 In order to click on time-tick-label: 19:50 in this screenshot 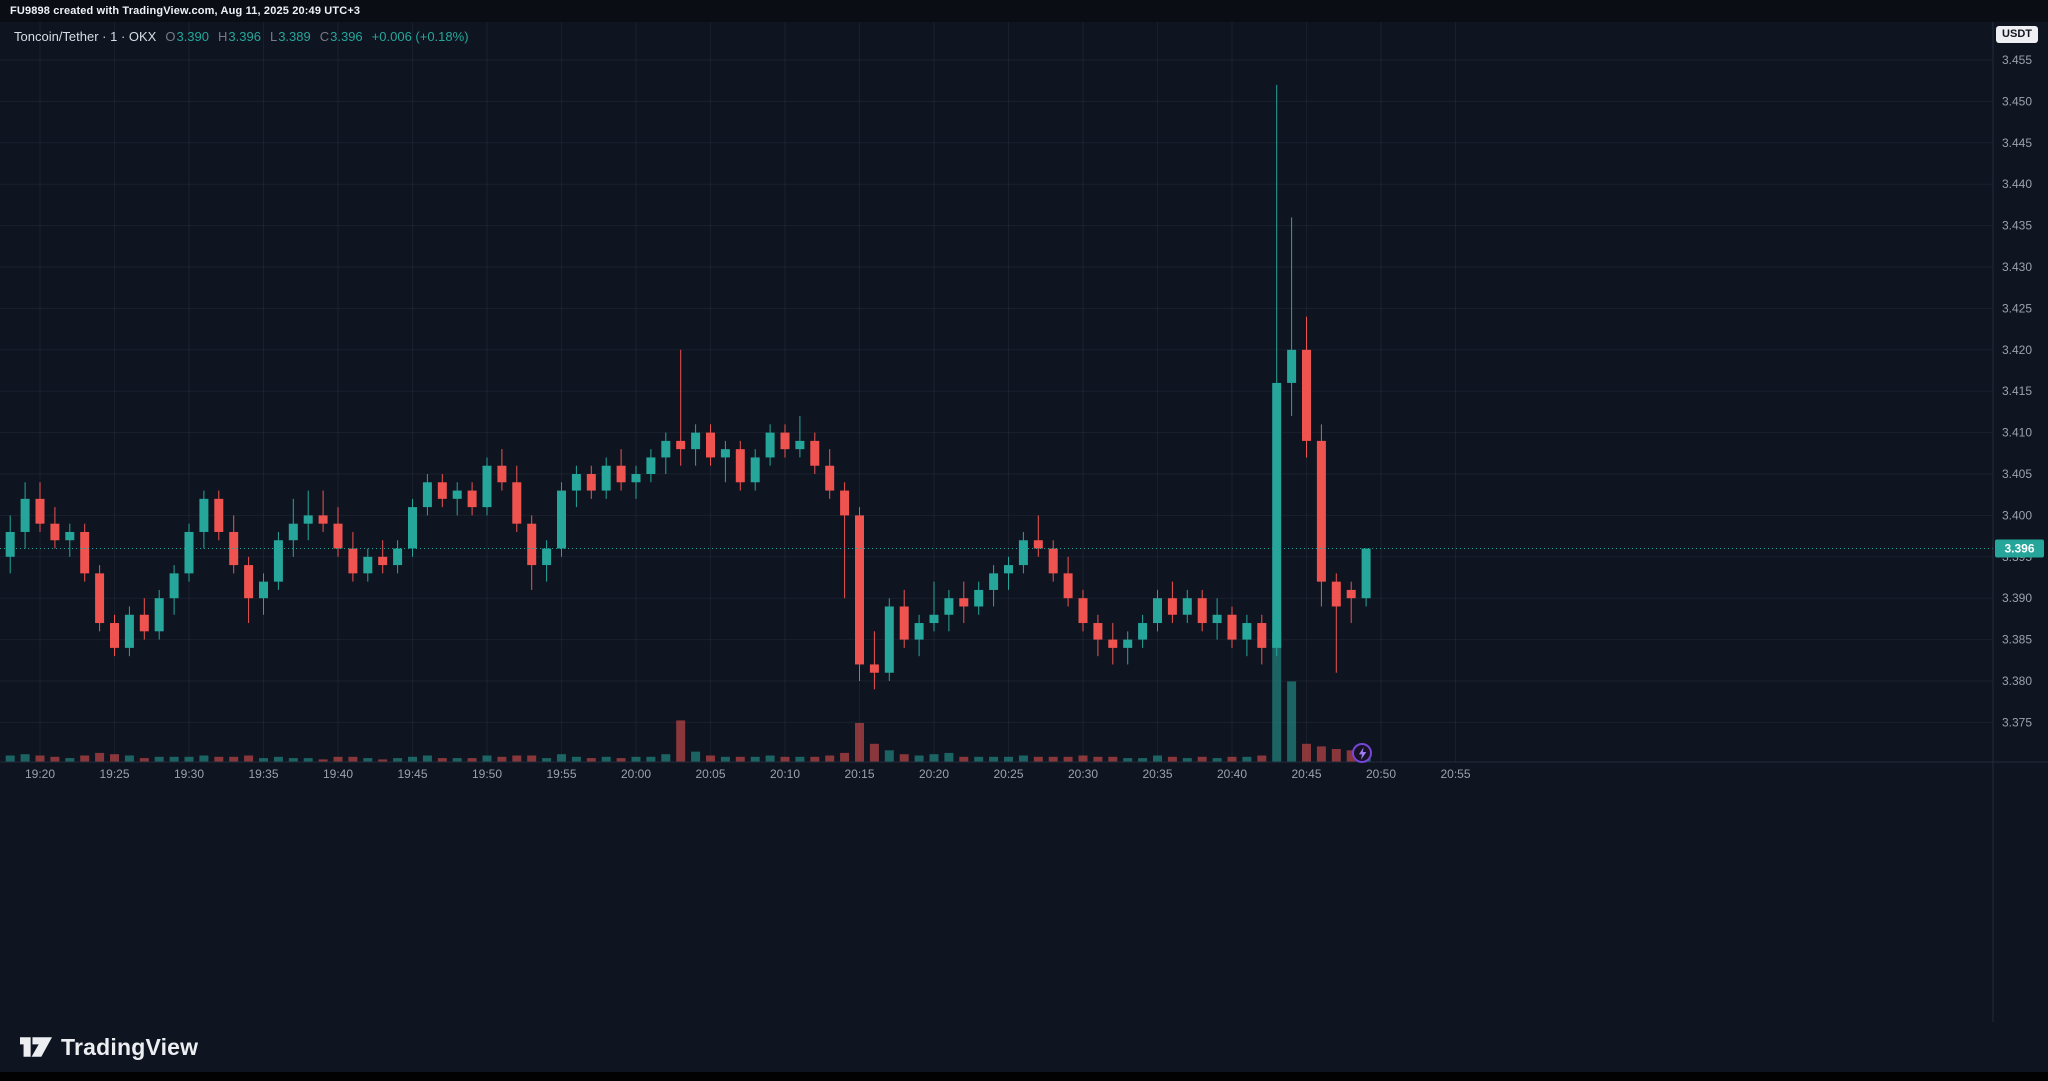, I will do `click(487, 774)`.